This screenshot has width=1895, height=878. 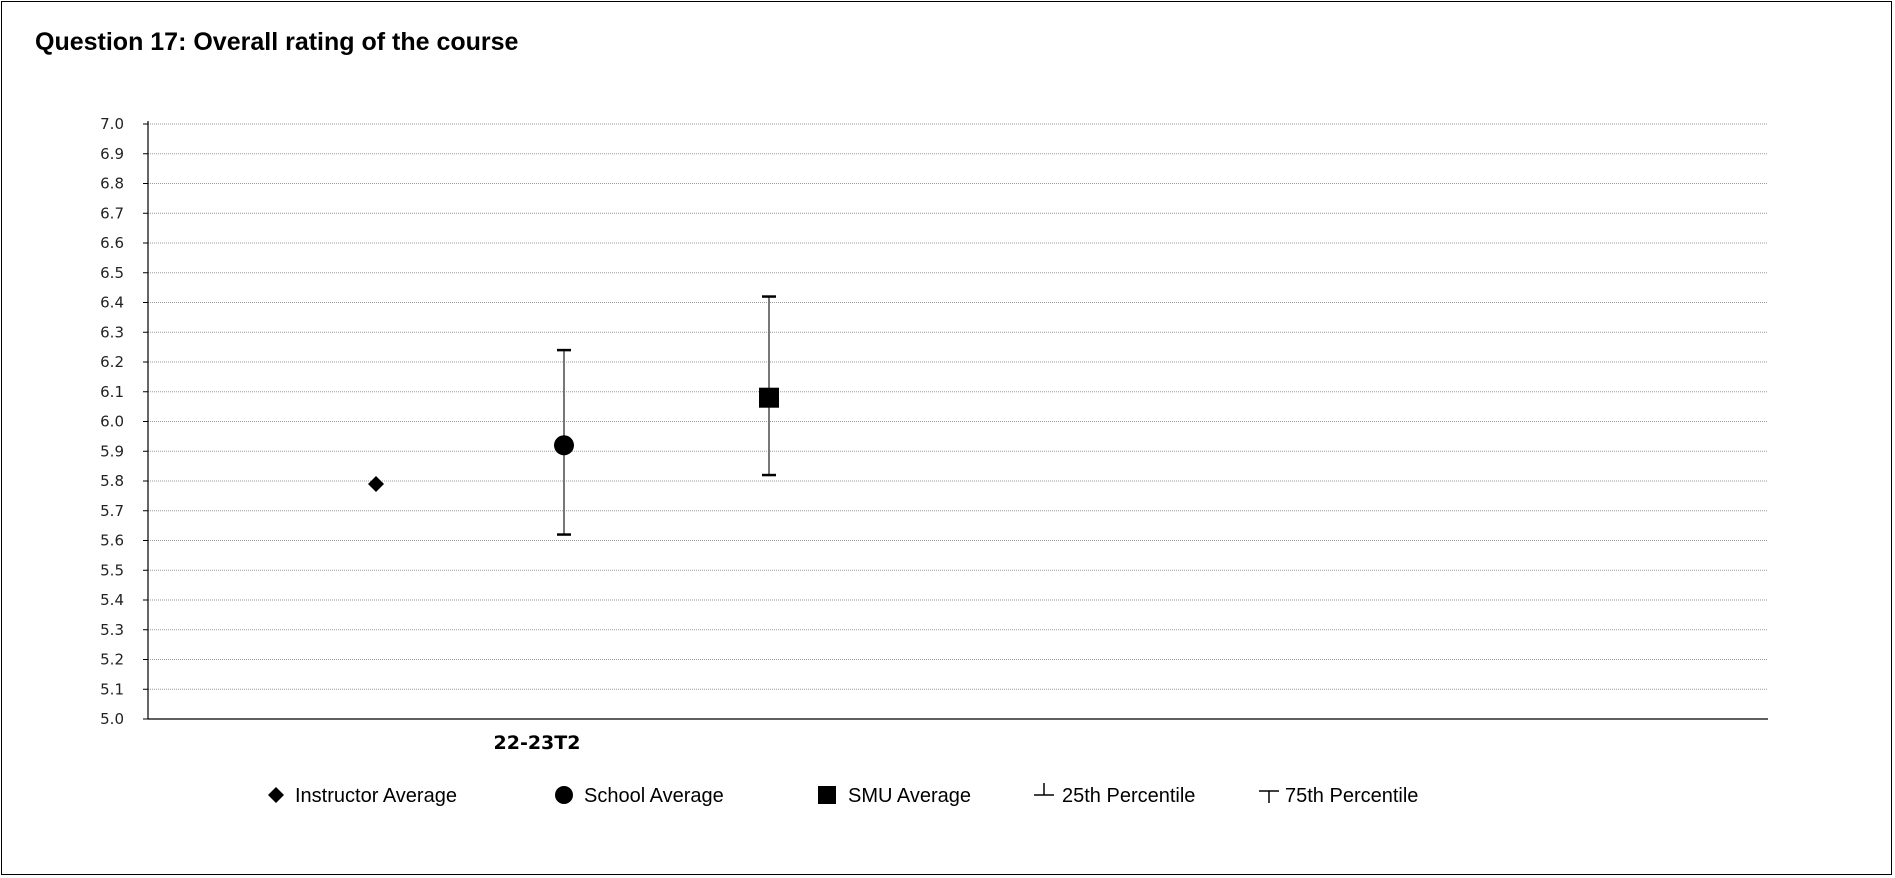 What do you see at coordinates (654, 796) in the screenshot?
I see `legend-label: School Average` at bounding box center [654, 796].